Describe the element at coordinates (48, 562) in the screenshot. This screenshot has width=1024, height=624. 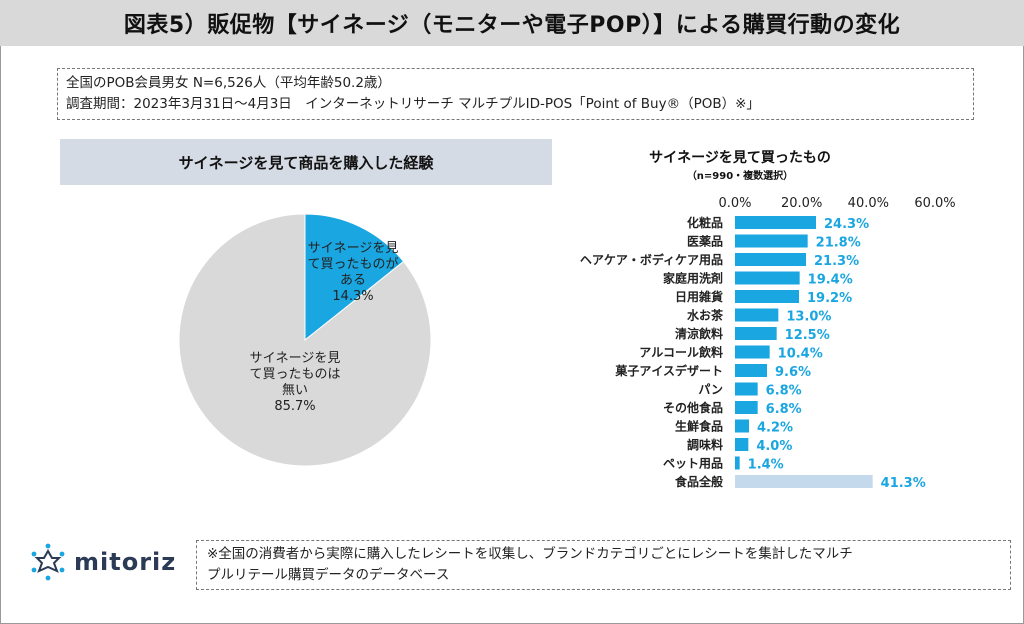
I see `logo-icon` at that location.